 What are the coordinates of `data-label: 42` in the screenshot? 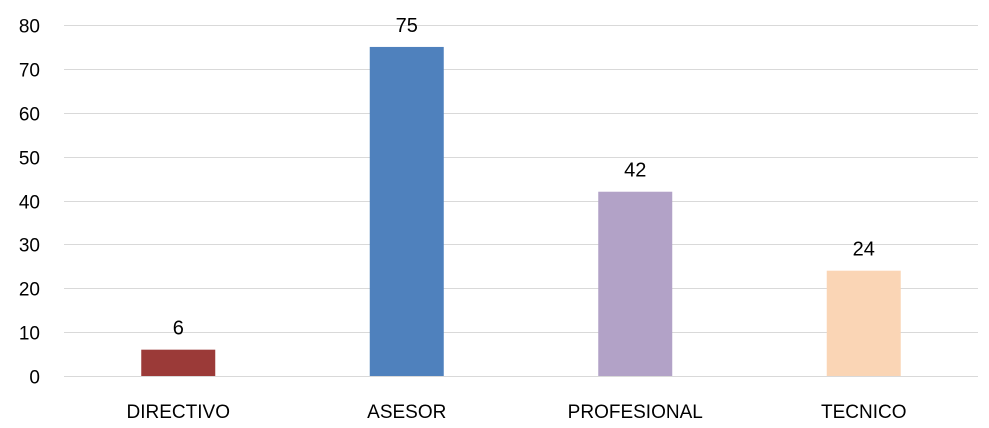 It's located at (635, 171).